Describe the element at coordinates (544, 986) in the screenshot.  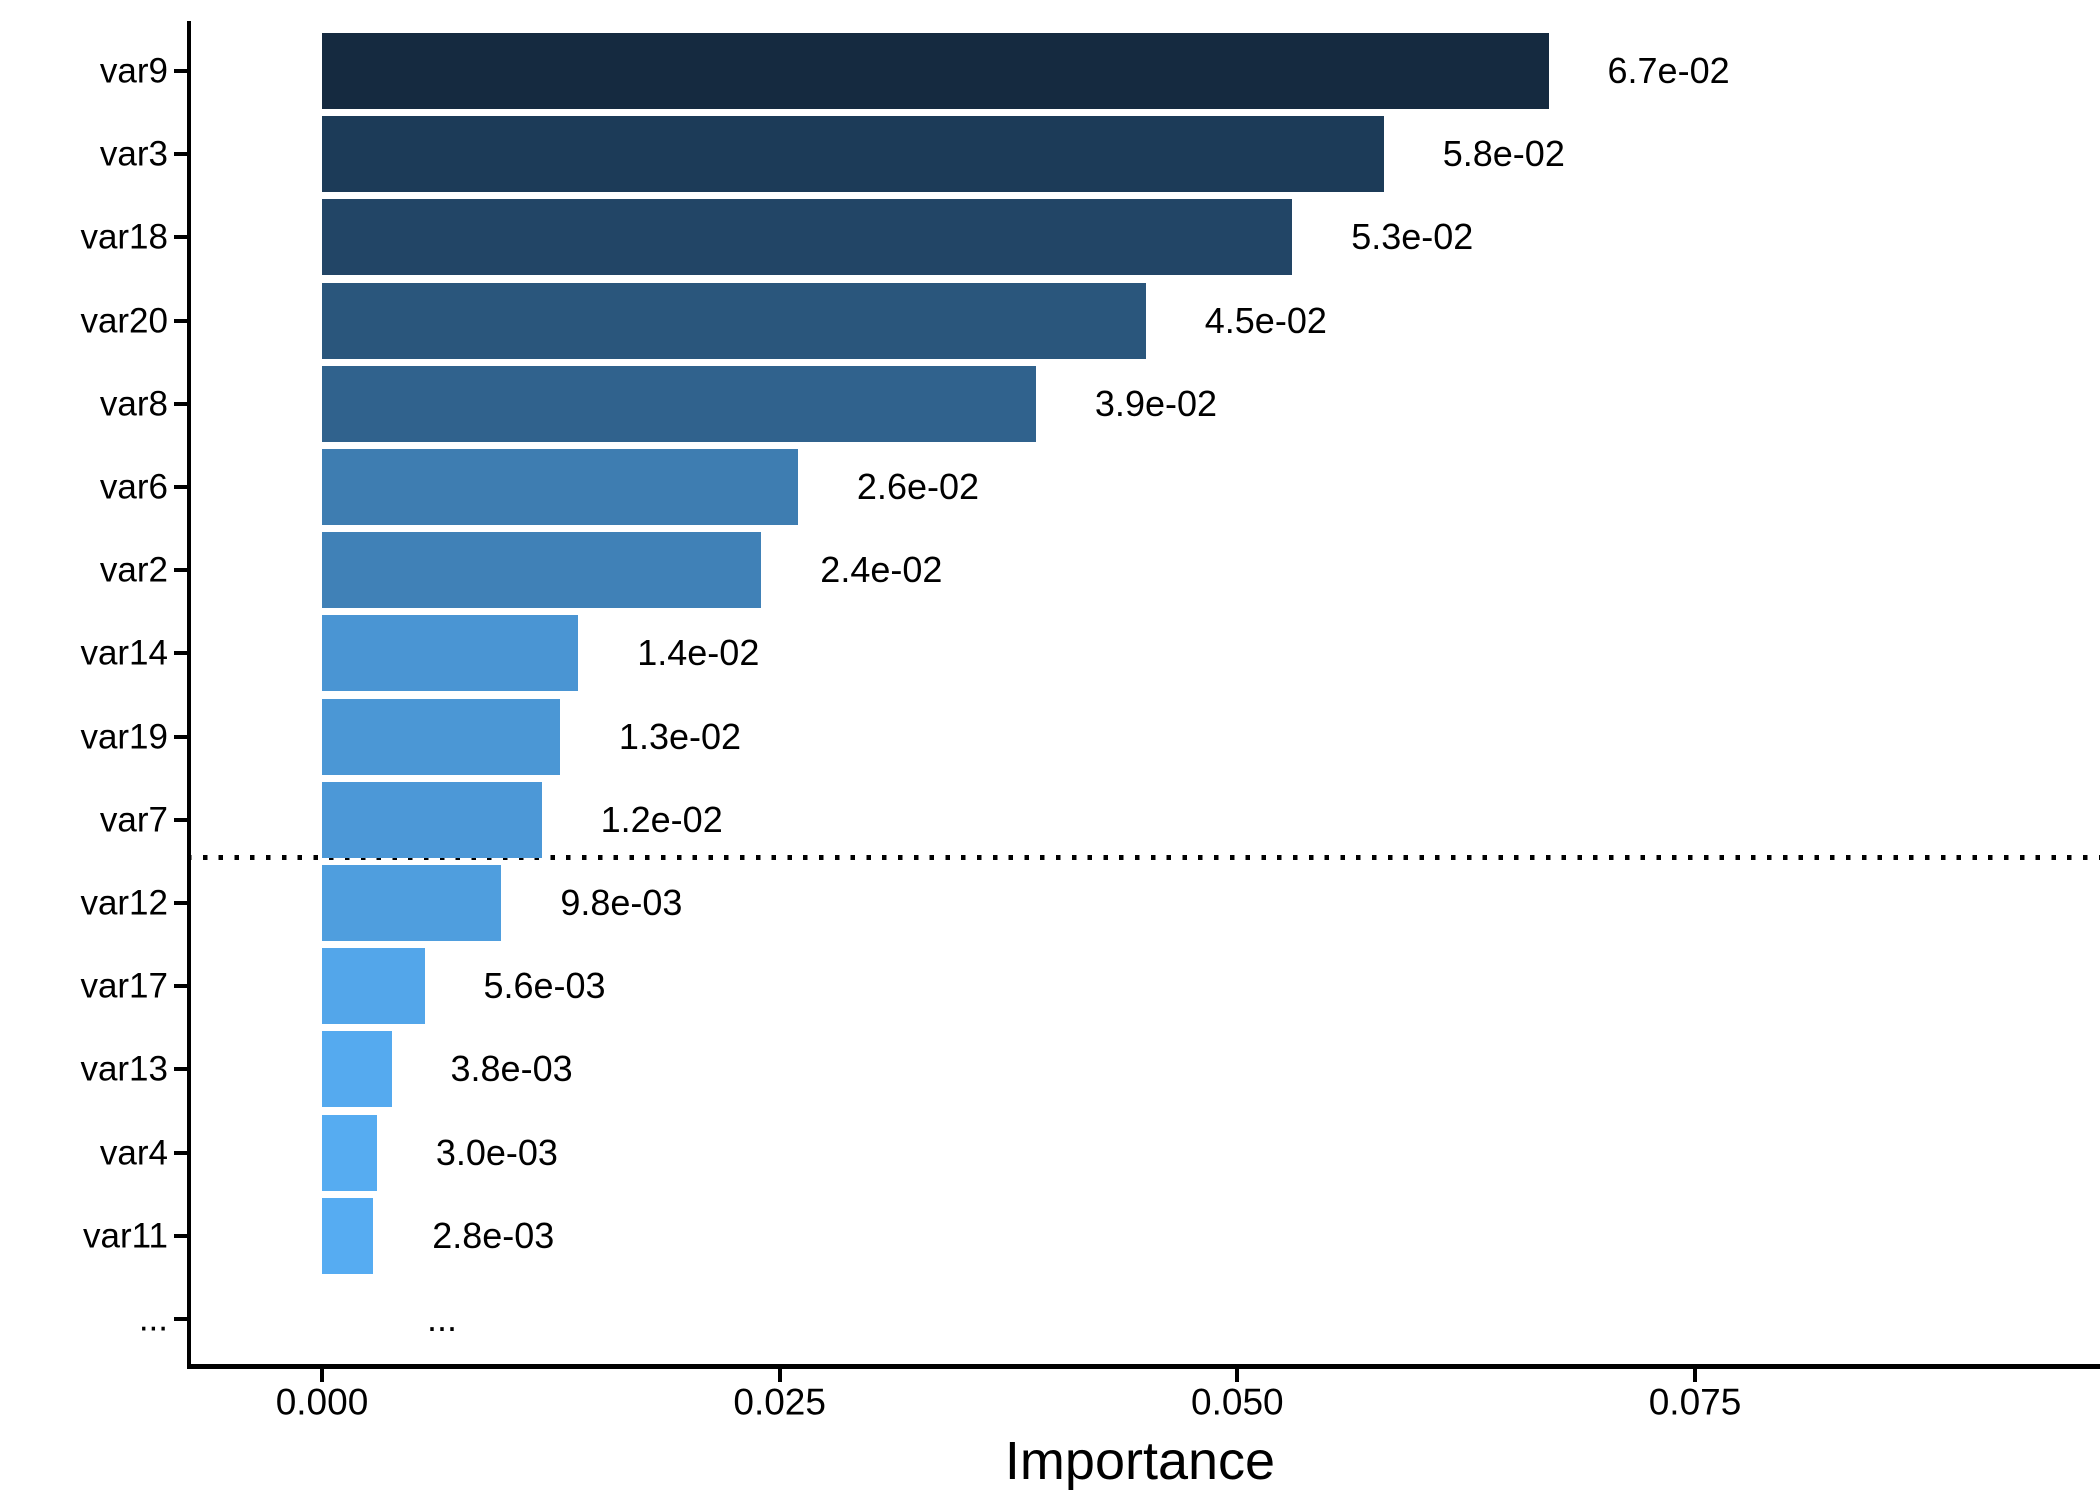
I see `bar-value-label: 5.6e-03` at that location.